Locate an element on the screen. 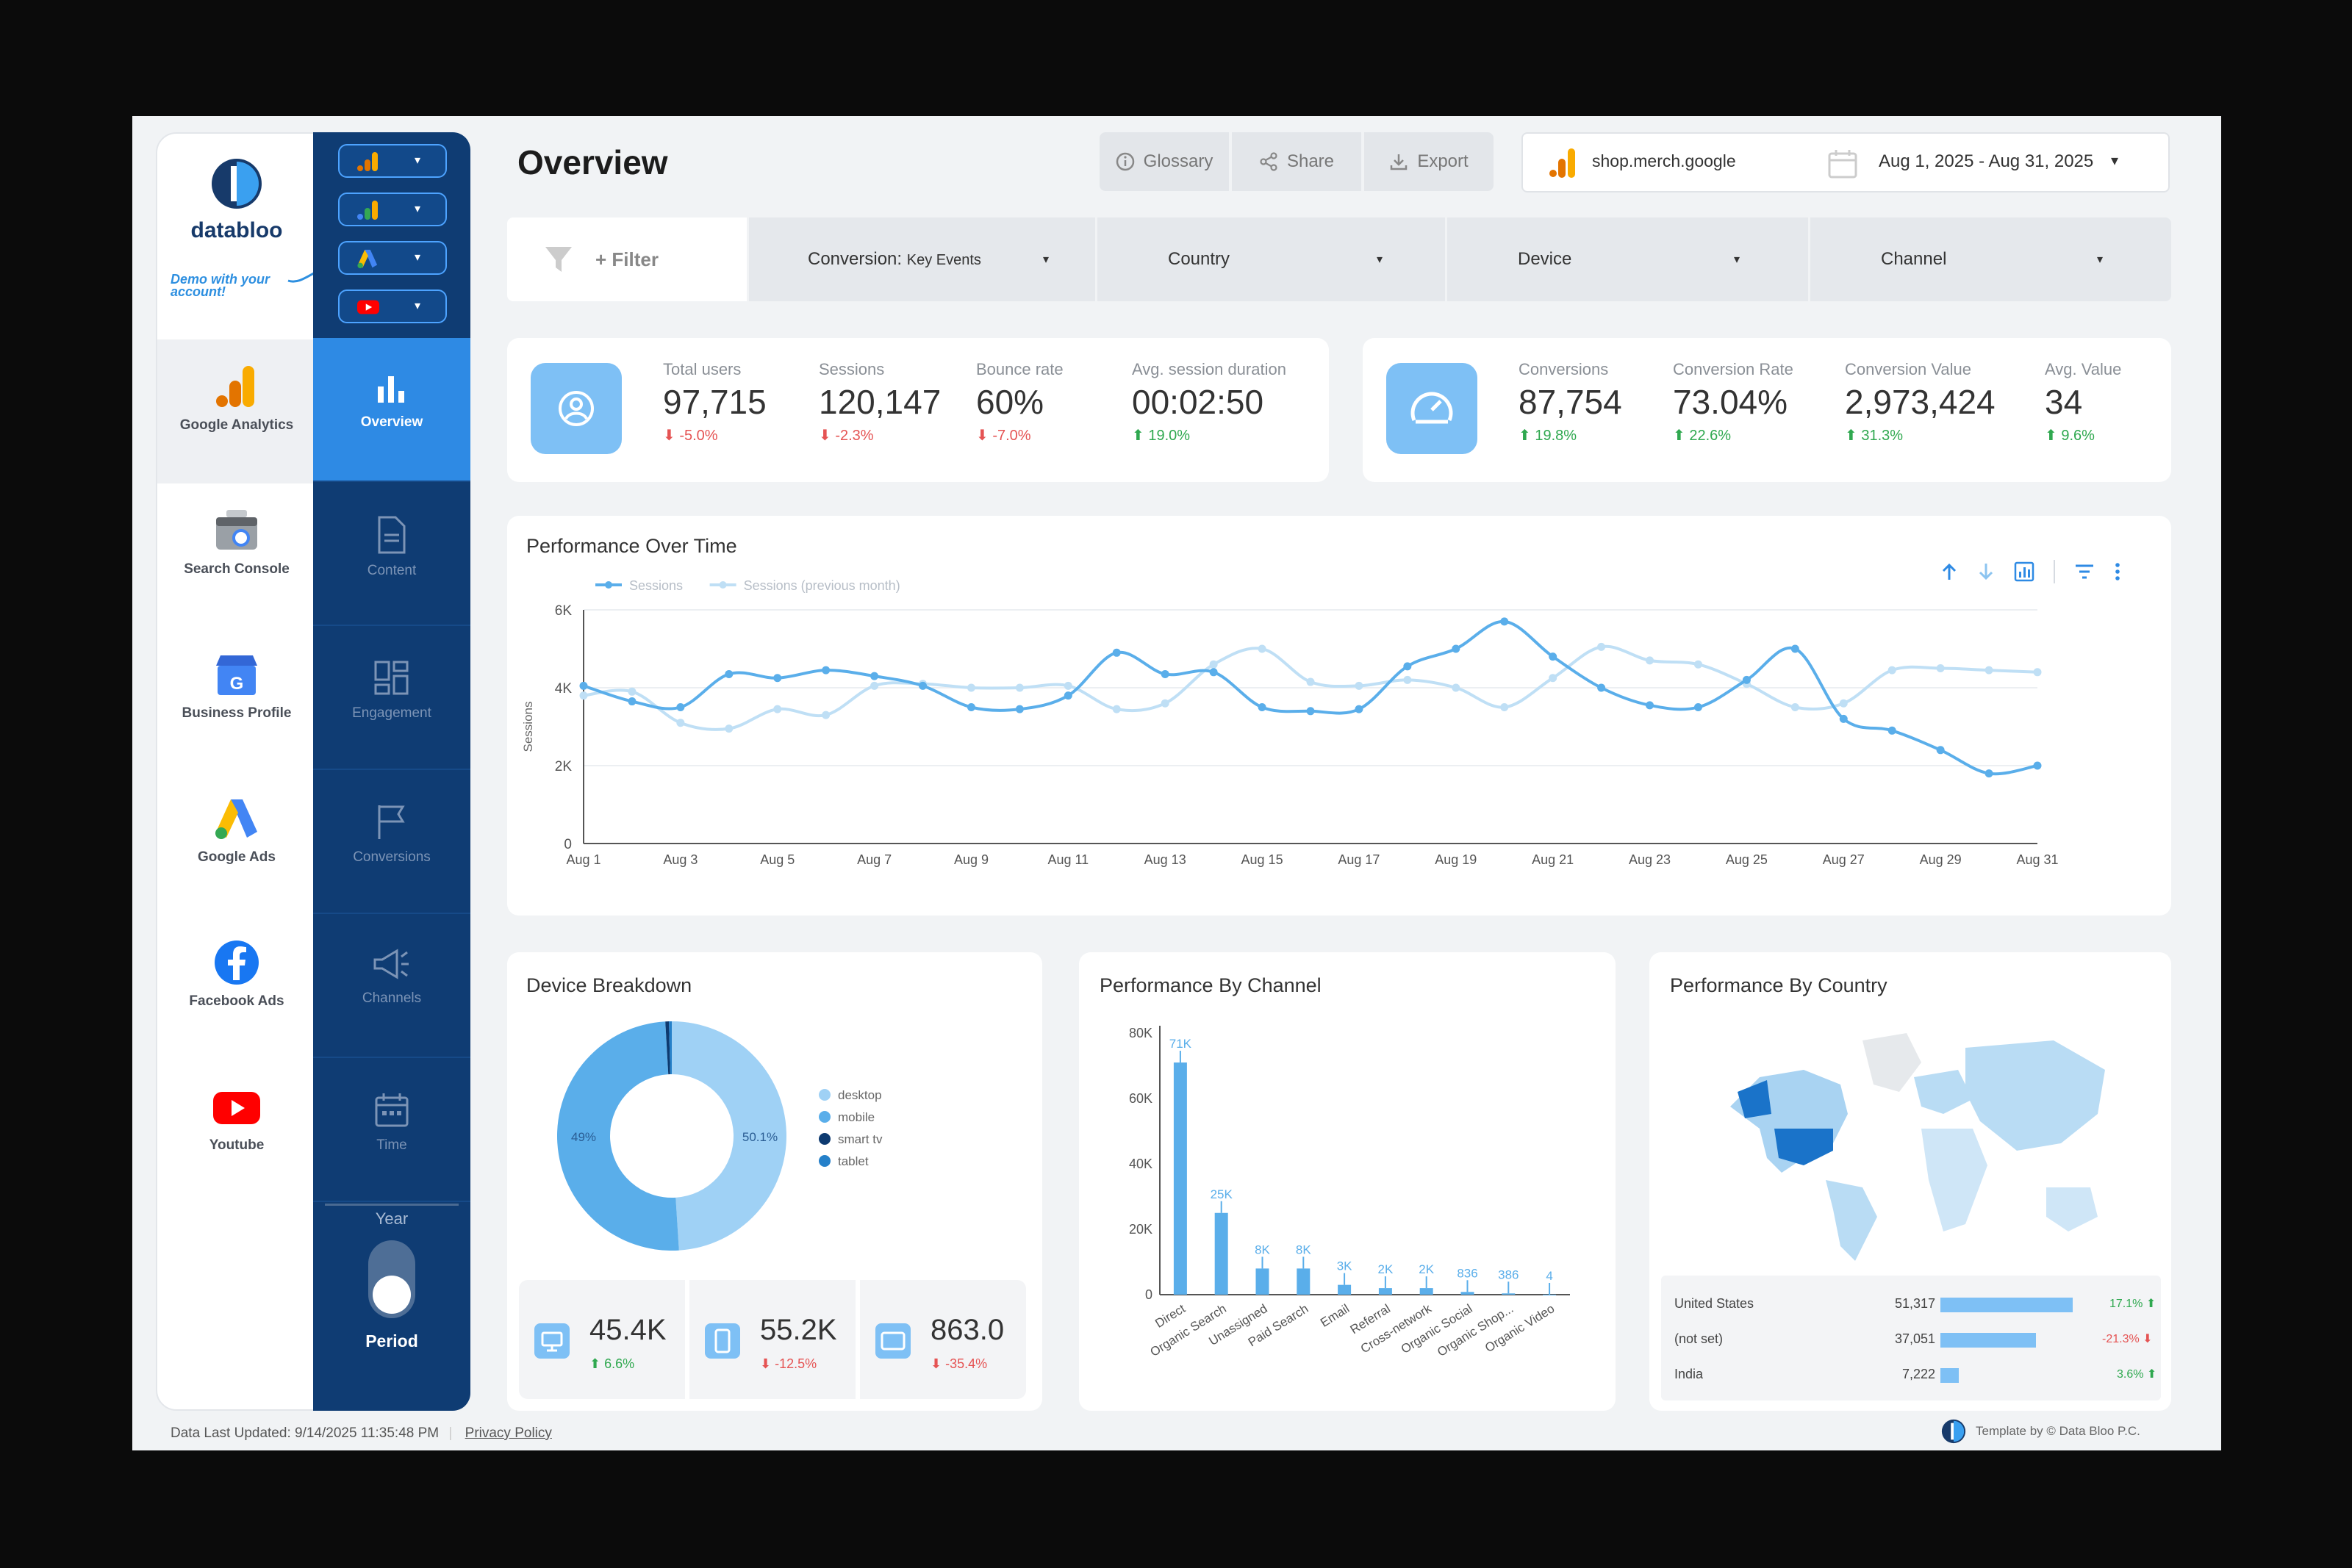 The width and height of the screenshot is (2352, 1568). nav-label: Time is located at coordinates (391, 1145).